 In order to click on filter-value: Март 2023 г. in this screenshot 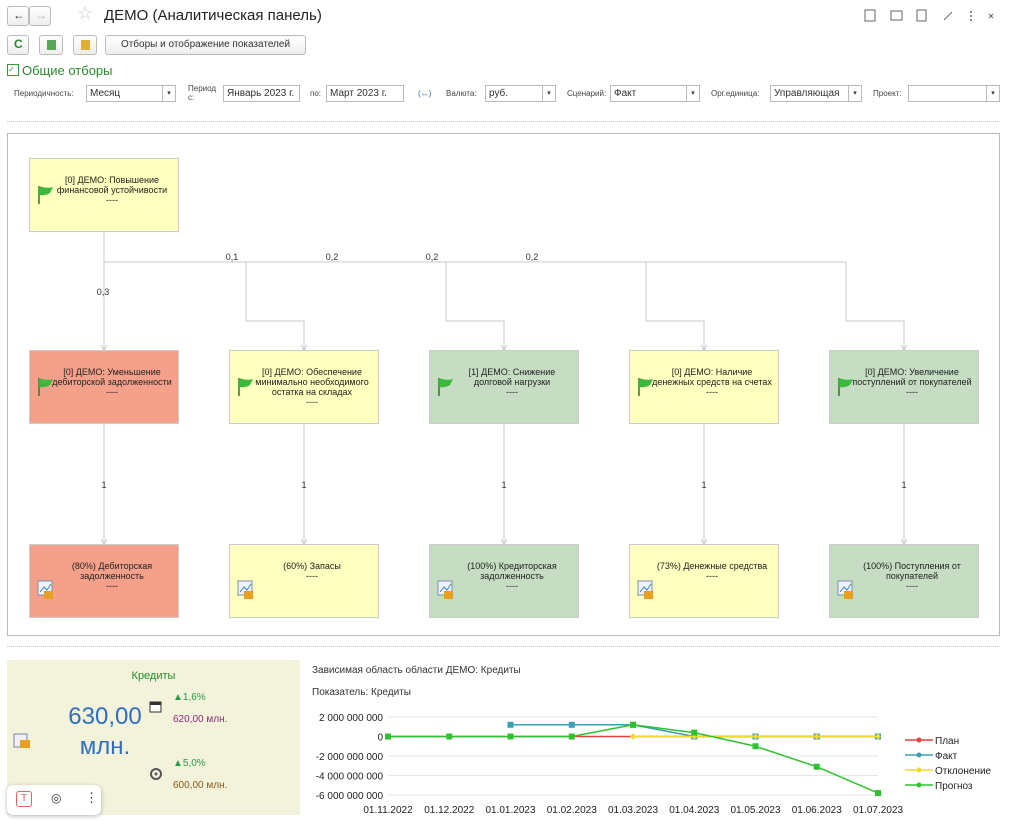, I will do `click(358, 93)`.